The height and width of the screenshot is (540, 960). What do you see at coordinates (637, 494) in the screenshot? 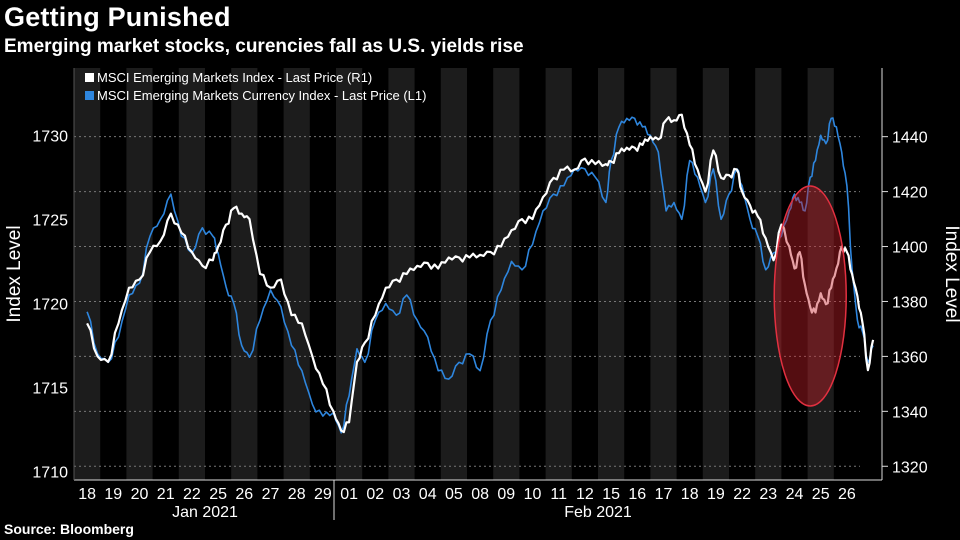
I see `x-tick-label: 16` at bounding box center [637, 494].